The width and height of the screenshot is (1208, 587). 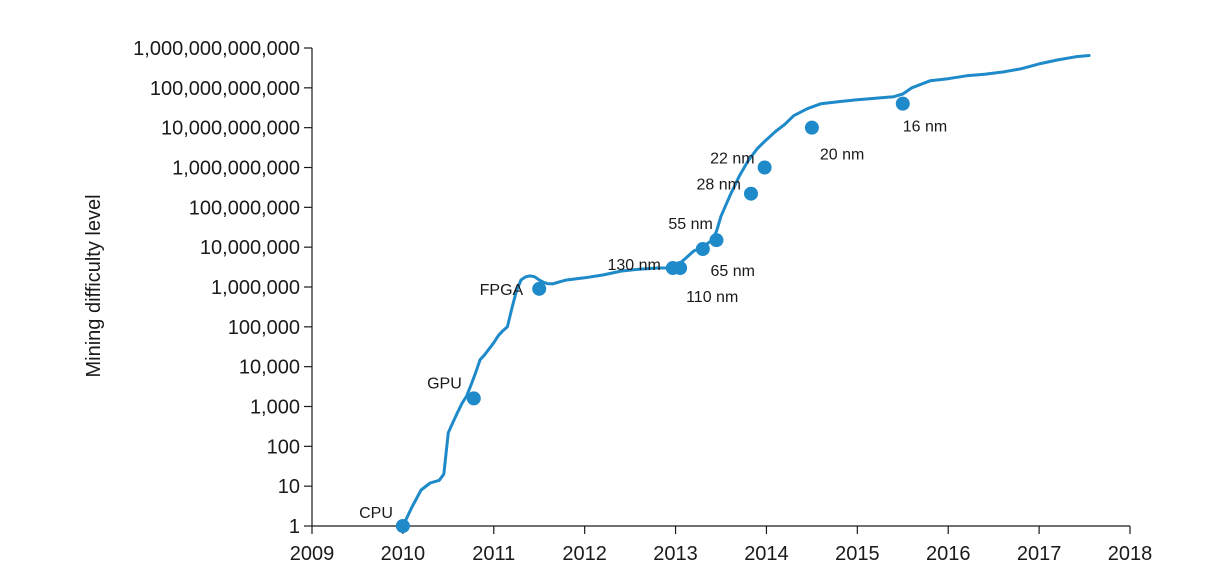 I want to click on x-axis: 2009 2010 2011 2012 2013 2014 2015 2016 2017 2018, so click(x=721, y=545).